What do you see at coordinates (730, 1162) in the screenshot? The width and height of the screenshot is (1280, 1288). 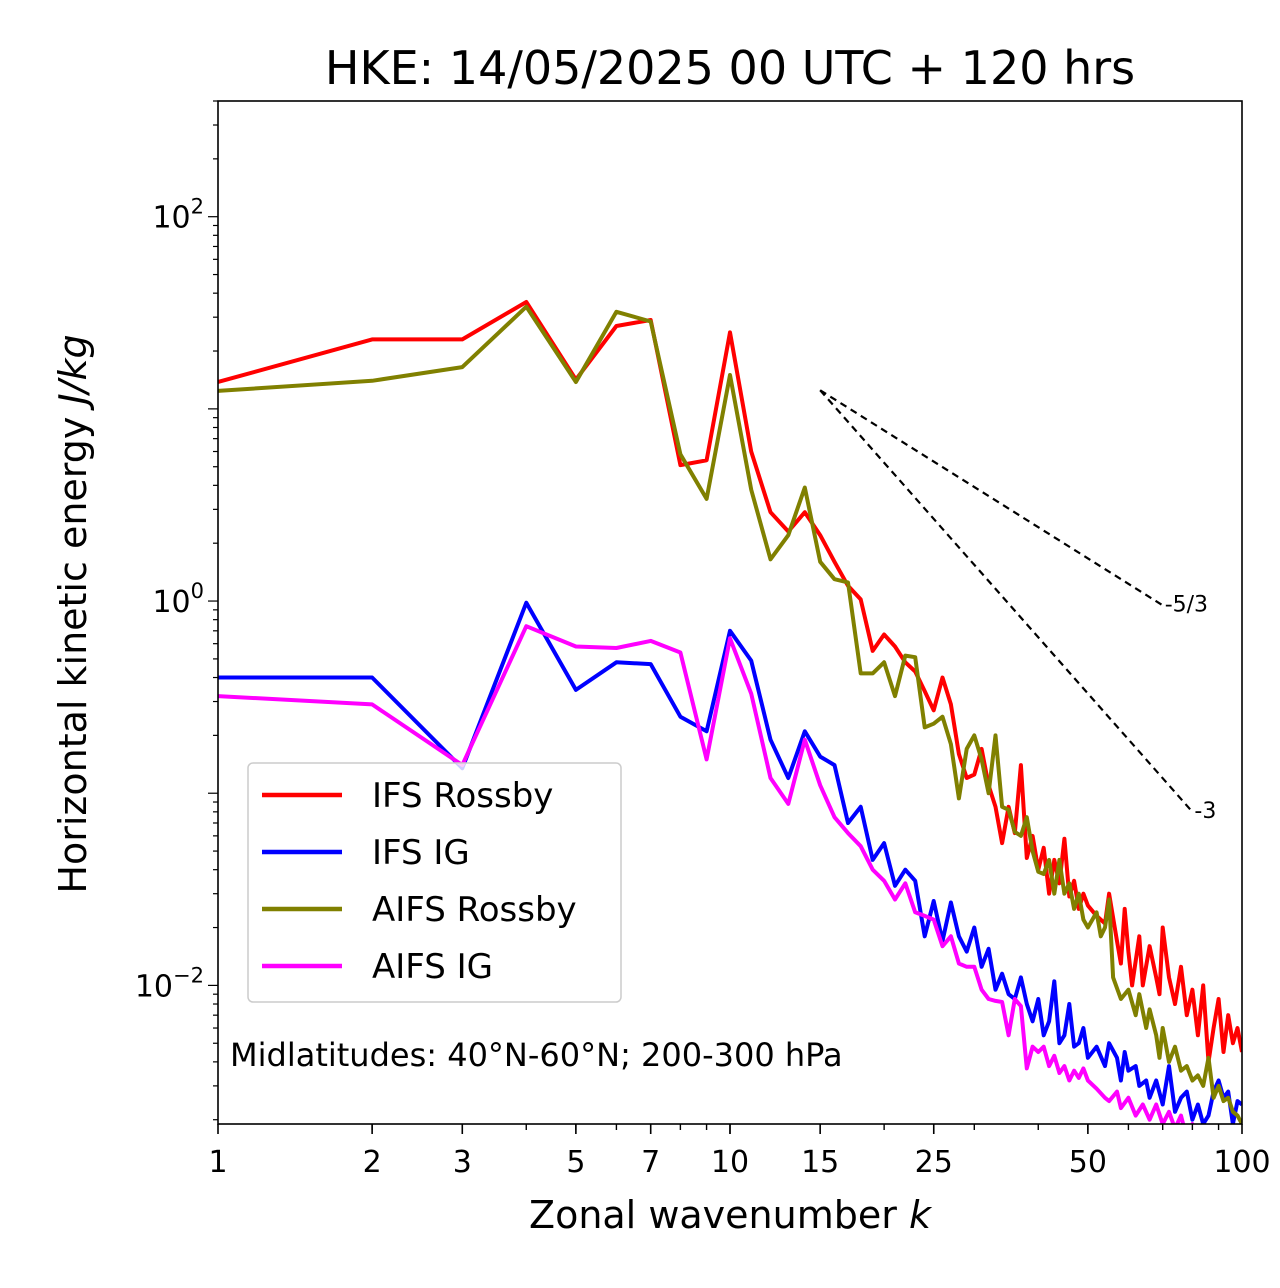 I see `x-tick-label: 10` at bounding box center [730, 1162].